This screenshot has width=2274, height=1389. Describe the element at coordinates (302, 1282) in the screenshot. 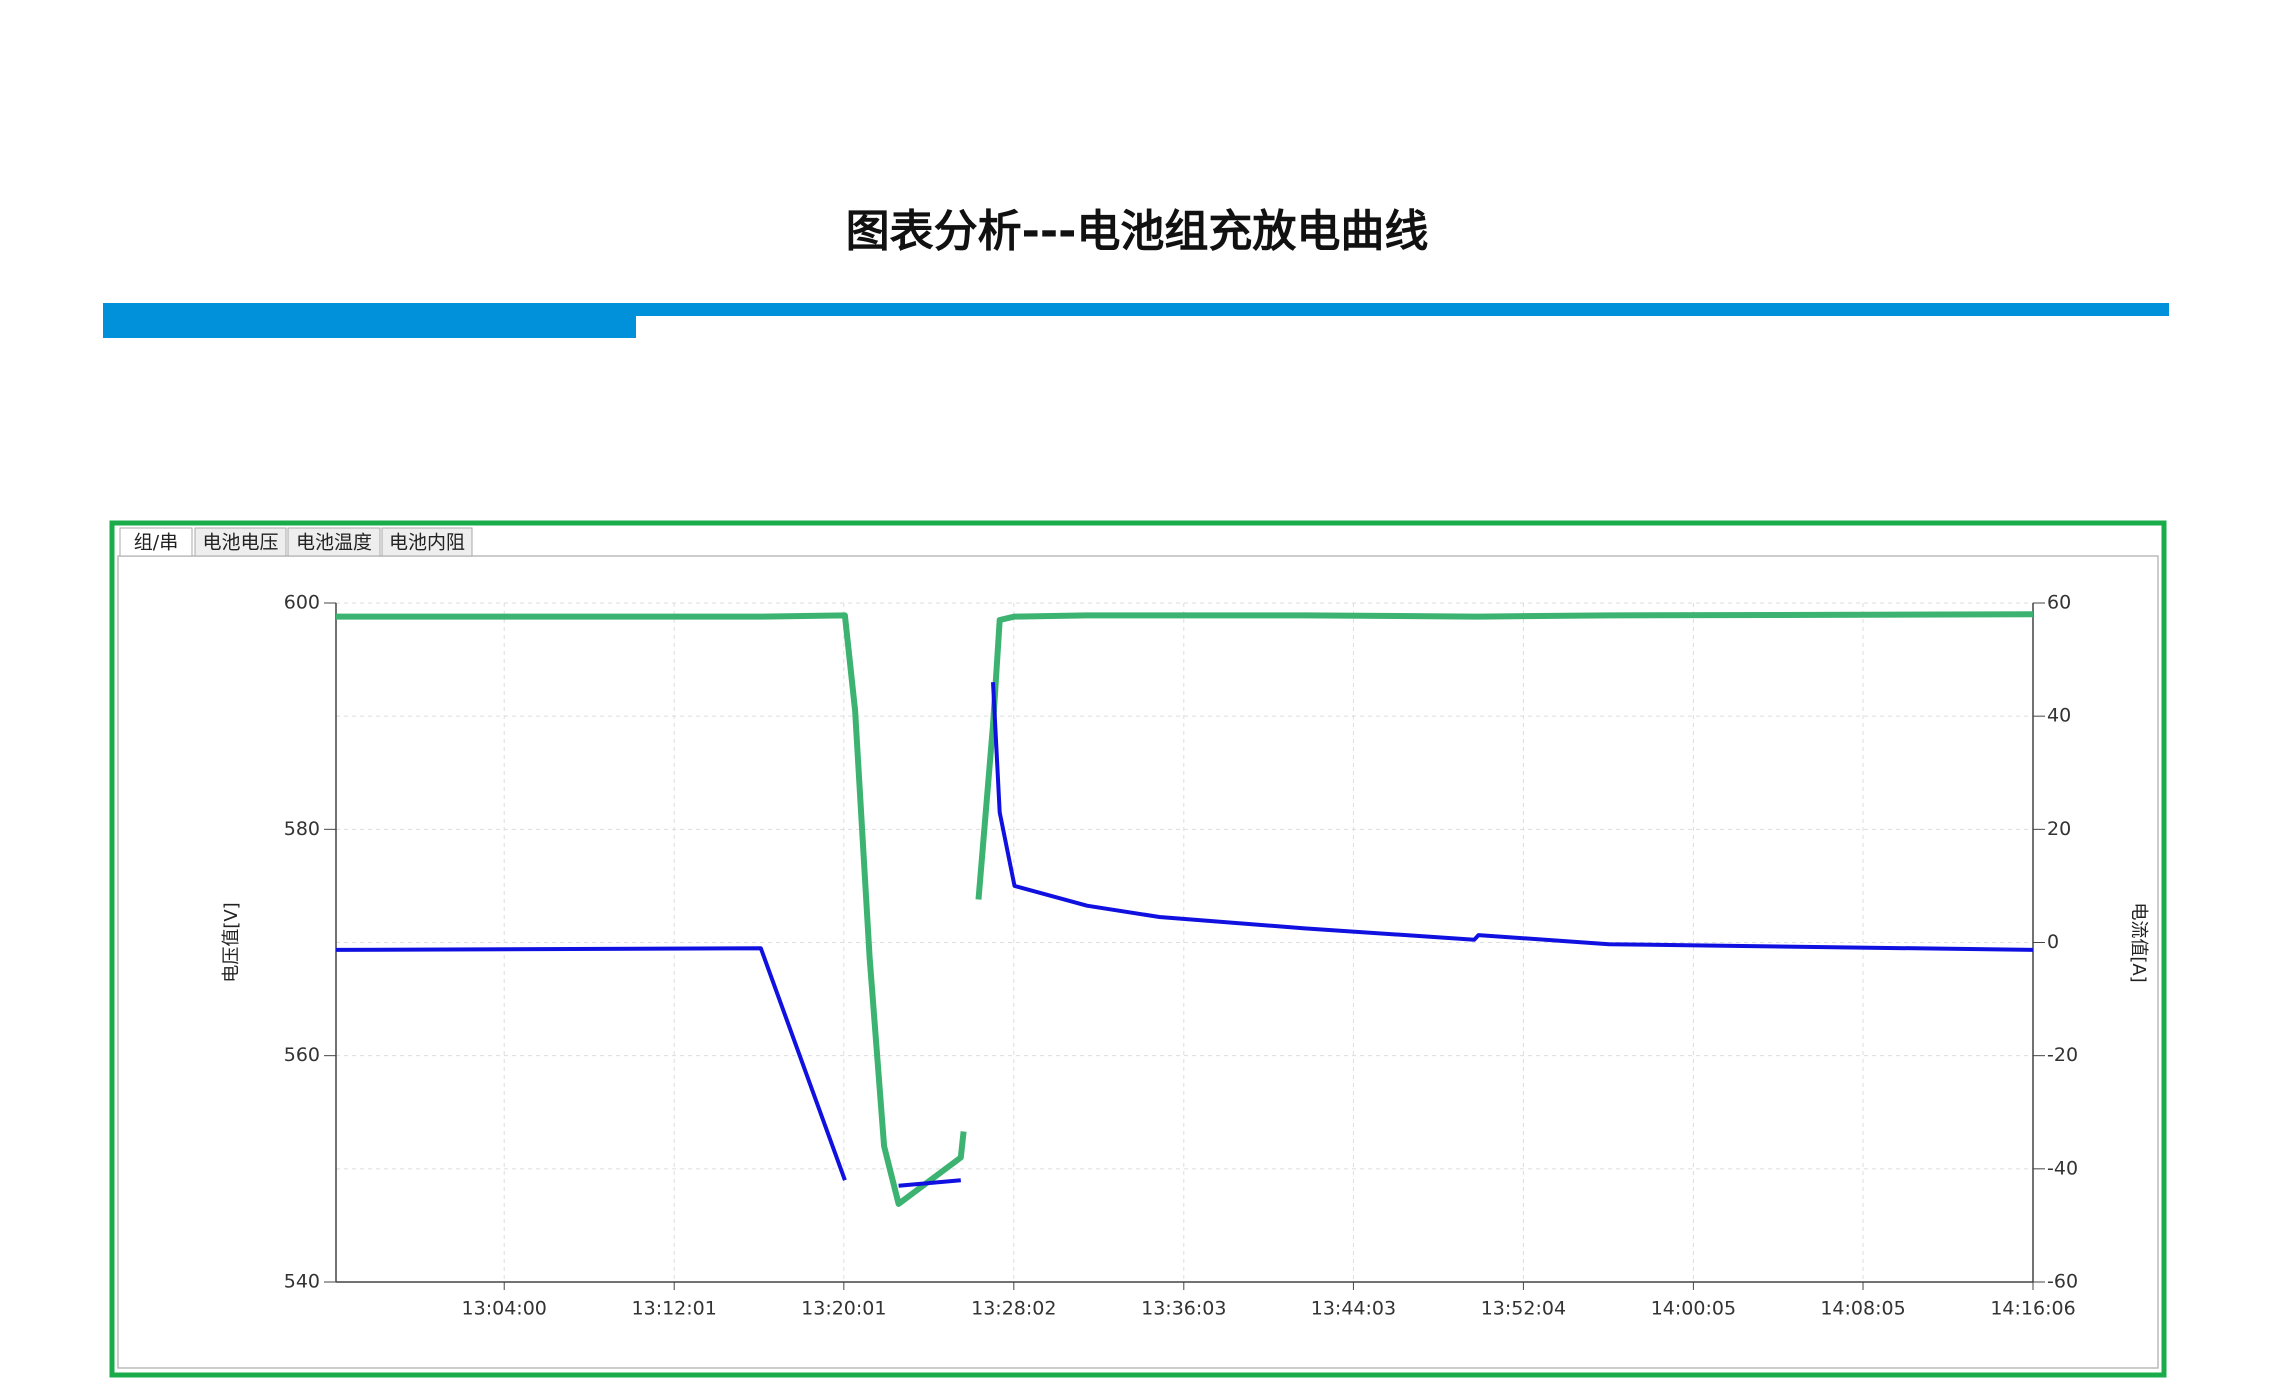

I see `y-tick-label: 540` at that location.